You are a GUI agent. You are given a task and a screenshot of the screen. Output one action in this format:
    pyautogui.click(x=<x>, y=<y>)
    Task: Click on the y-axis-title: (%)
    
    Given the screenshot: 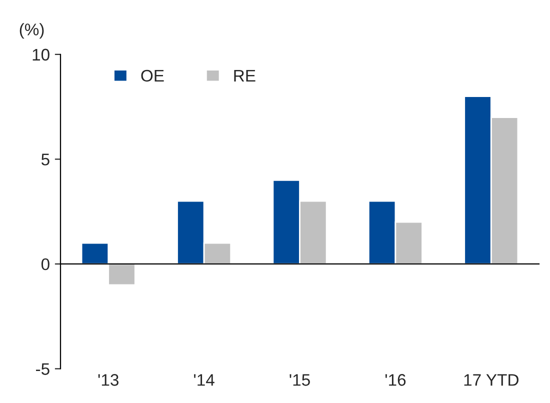 What is the action you would take?
    pyautogui.click(x=32, y=31)
    